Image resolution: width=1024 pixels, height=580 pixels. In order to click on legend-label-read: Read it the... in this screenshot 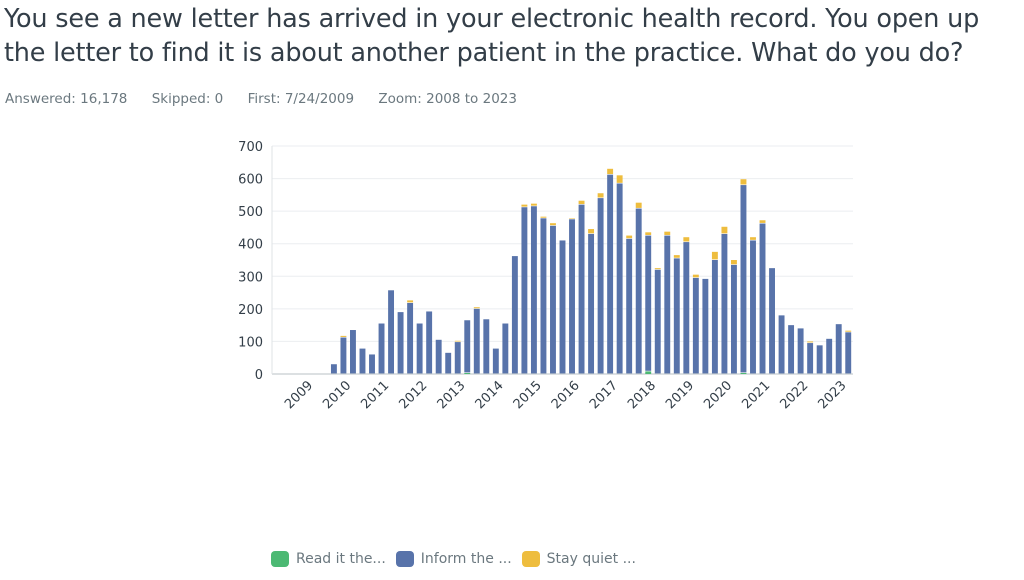, I will do `click(341, 559)`.